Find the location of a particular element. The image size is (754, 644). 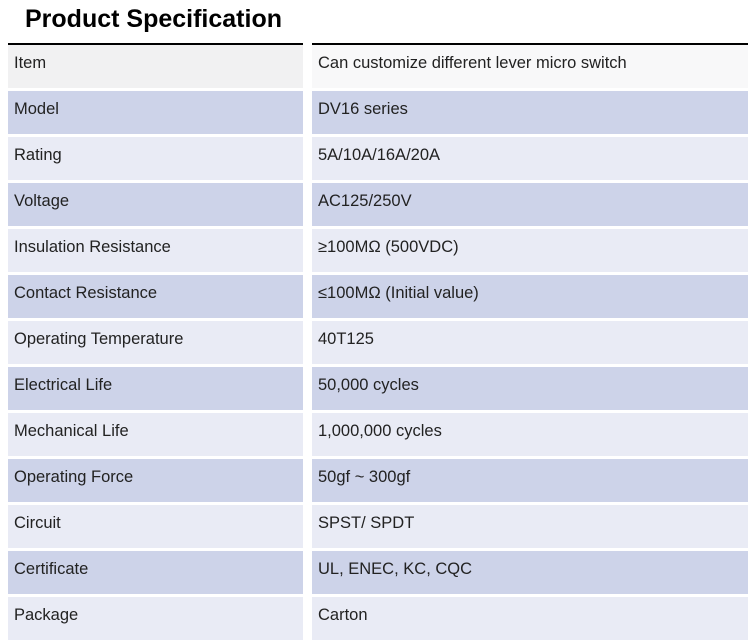

spec-value-cell: SPST/ SPDT is located at coordinates (530, 526).